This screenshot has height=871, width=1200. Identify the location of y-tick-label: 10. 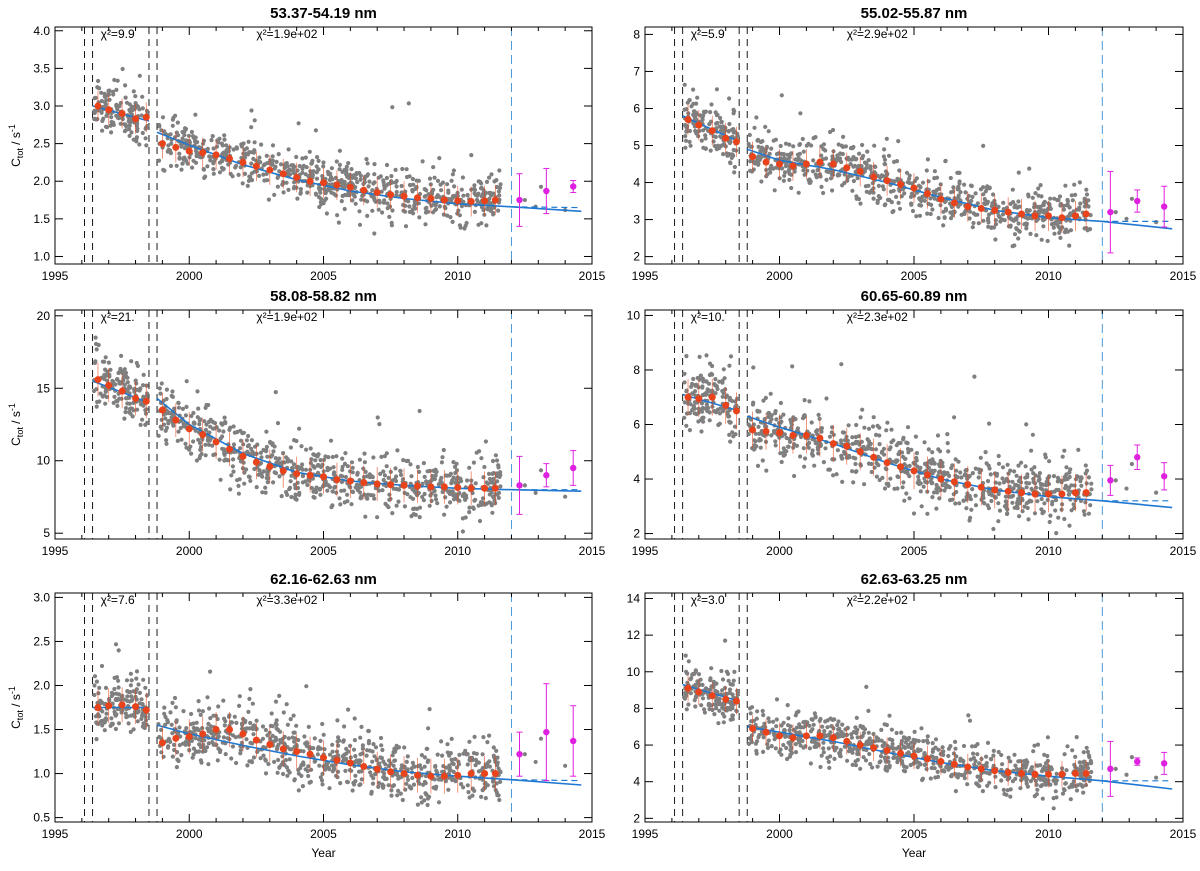
(44, 461).